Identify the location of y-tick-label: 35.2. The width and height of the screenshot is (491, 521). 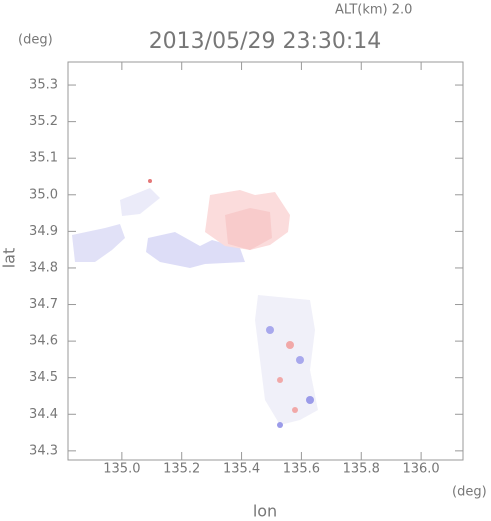
(43, 121).